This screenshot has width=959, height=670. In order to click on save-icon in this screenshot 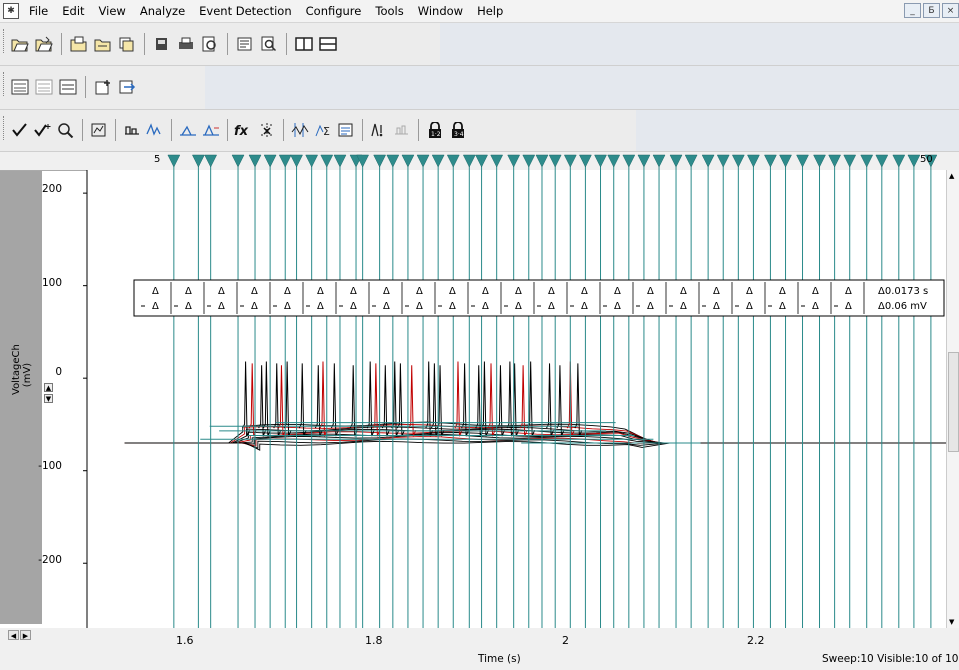, I will do `click(103, 44)`.